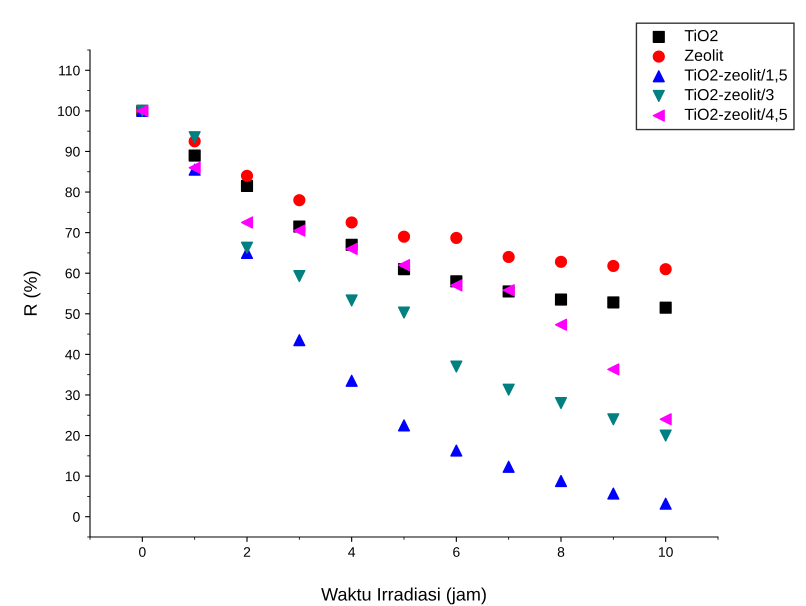 The height and width of the screenshot is (606, 806). What do you see at coordinates (456, 552) in the screenshot?
I see `x-tick-label: 6` at bounding box center [456, 552].